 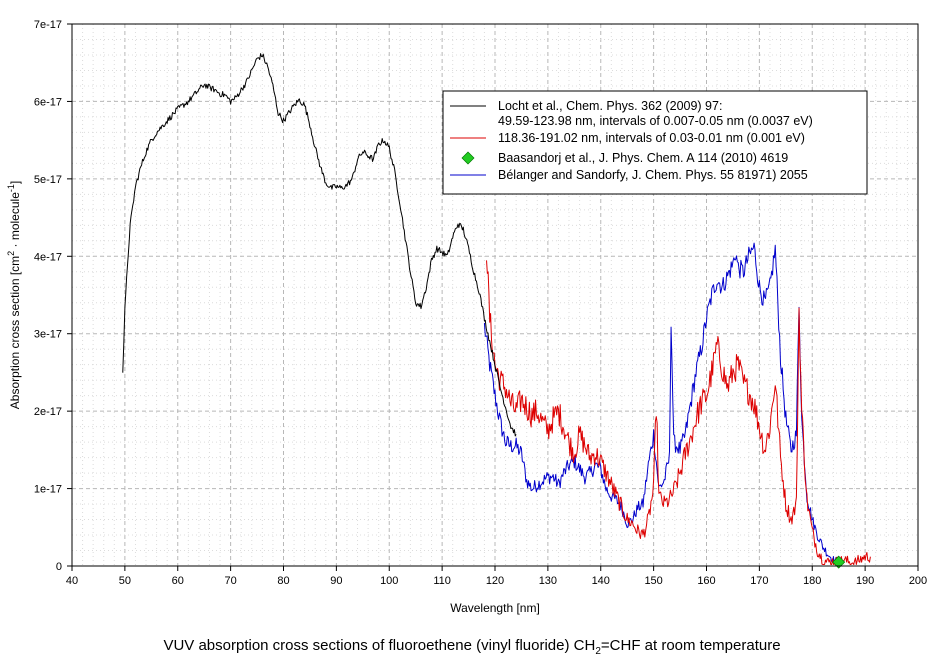 What do you see at coordinates (48, 180) in the screenshot?
I see `y-tick-label: 5e-17` at bounding box center [48, 180].